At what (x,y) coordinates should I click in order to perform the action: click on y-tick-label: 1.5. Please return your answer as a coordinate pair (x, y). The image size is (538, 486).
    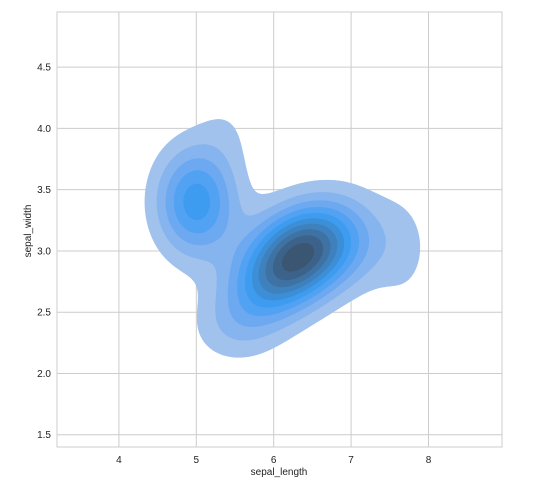
    Looking at the image, I should click on (44, 435).